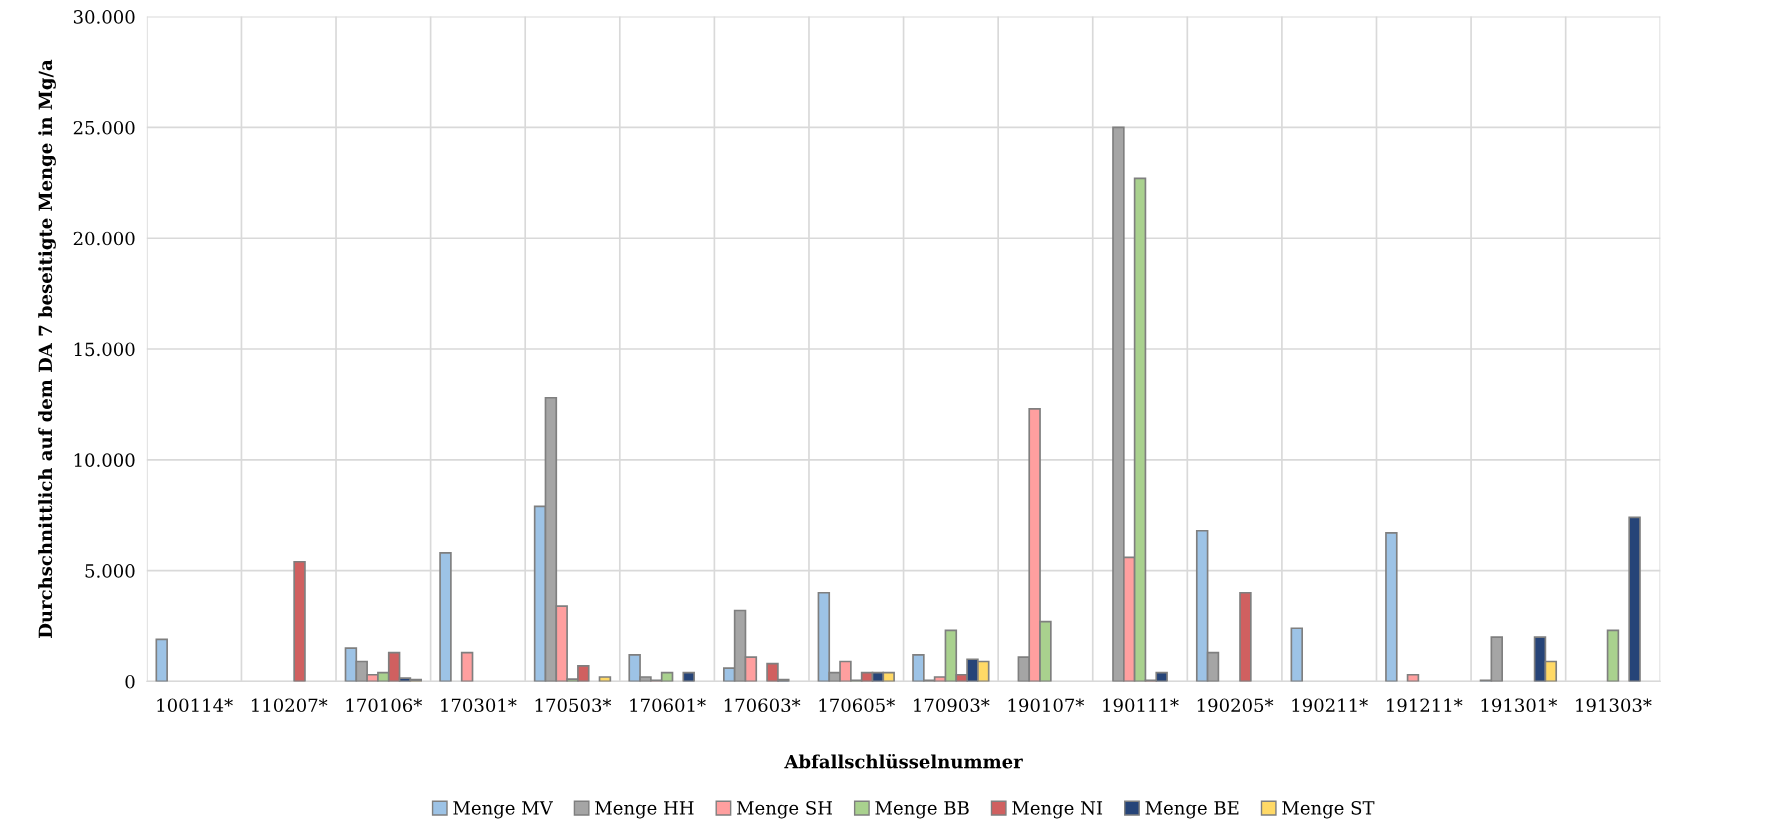  I want to click on x-tick-label: 110207*, so click(289, 705).